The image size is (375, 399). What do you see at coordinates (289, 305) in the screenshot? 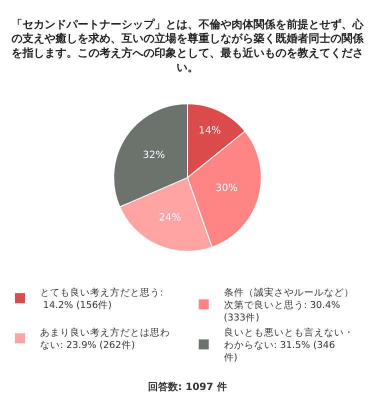
I see `legend-label: 条件（誠実さやルールなど）次第で良いと思う: 30.4% (333件)` at bounding box center [289, 305].